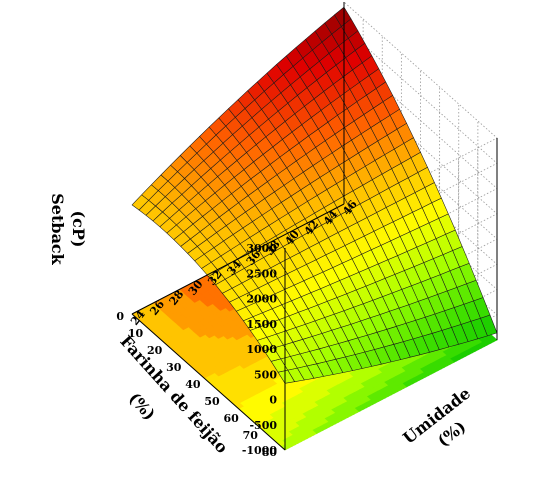 This screenshot has width=545, height=484. What do you see at coordinates (120, 316) in the screenshot?
I see `x-tick-label: 0` at bounding box center [120, 316].